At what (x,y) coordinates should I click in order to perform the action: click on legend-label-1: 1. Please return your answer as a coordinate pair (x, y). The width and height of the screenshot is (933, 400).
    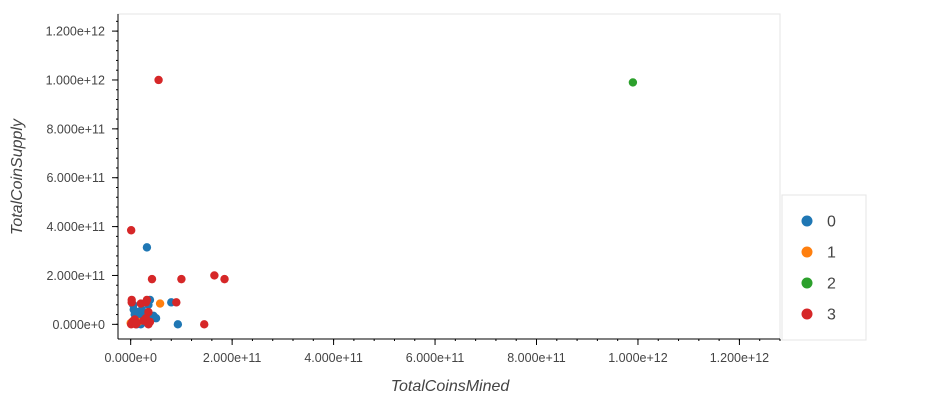
    Looking at the image, I should click on (831, 253).